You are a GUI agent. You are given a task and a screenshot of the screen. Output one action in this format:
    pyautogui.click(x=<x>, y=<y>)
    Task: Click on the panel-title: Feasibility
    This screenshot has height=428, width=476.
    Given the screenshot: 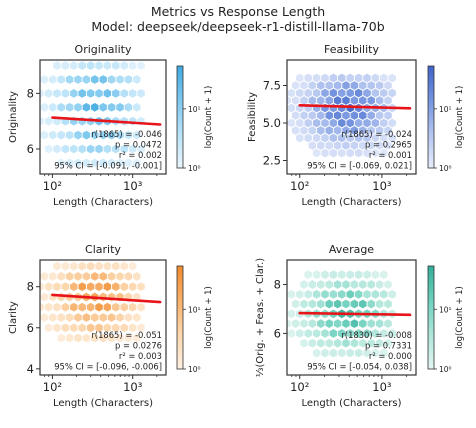 What is the action you would take?
    pyautogui.click(x=351, y=49)
    